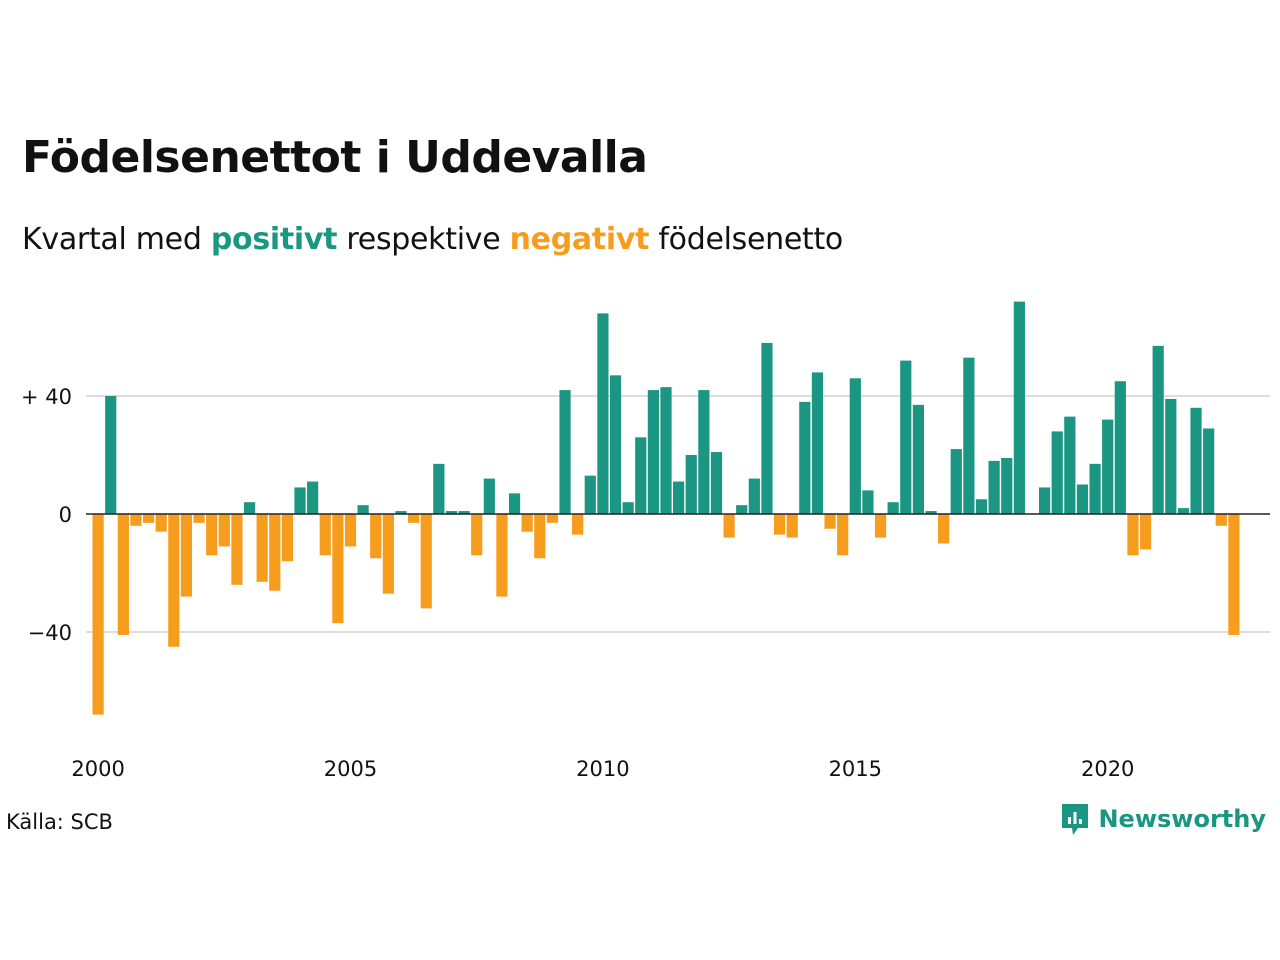 The height and width of the screenshot is (960, 1280). I want to click on subtitle-prefix: Kvartal med, so click(116, 239).